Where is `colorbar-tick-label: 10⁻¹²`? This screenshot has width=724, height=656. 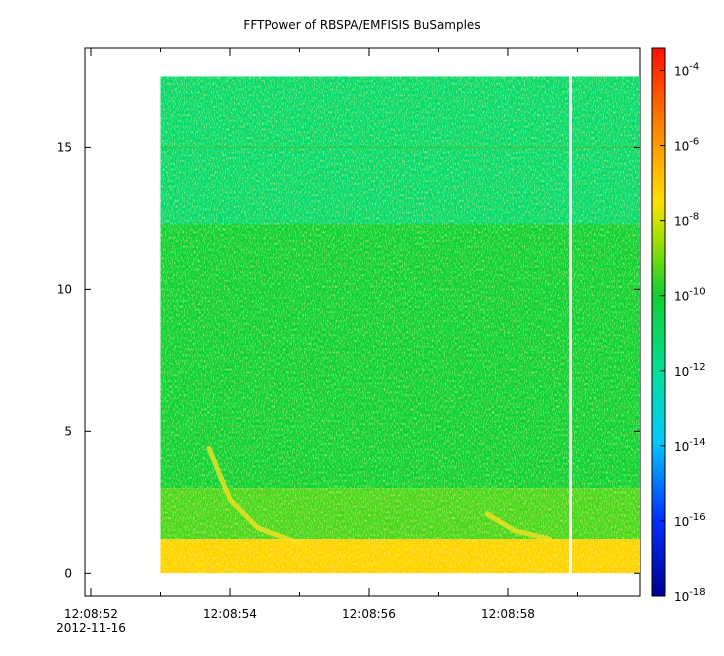 colorbar-tick-label: 10⁻¹² is located at coordinates (690, 370).